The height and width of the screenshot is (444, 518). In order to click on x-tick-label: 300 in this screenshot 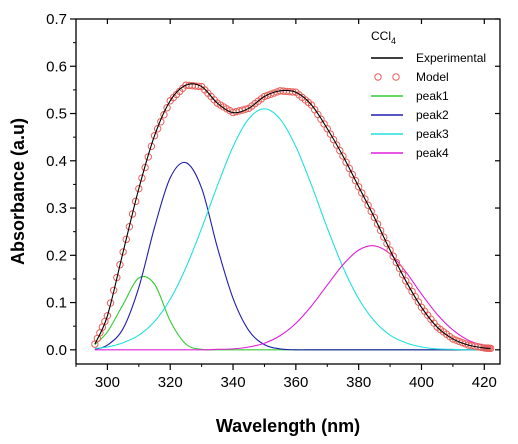, I will do `click(107, 382)`.